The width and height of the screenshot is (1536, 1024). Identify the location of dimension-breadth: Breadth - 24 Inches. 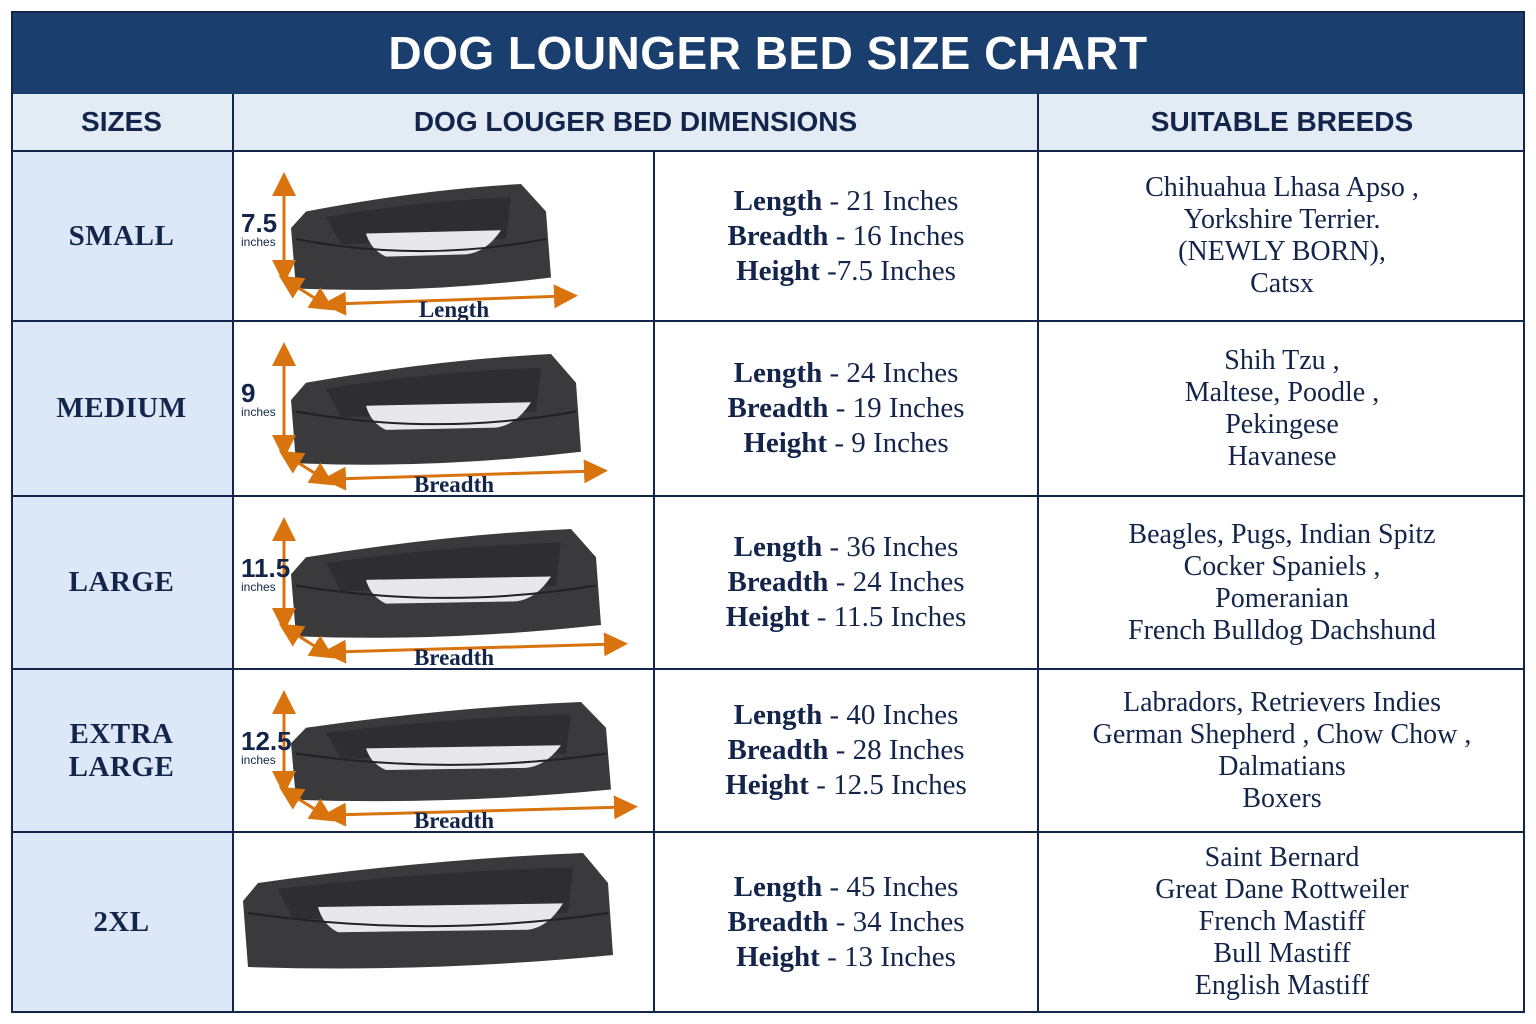
(845, 582).